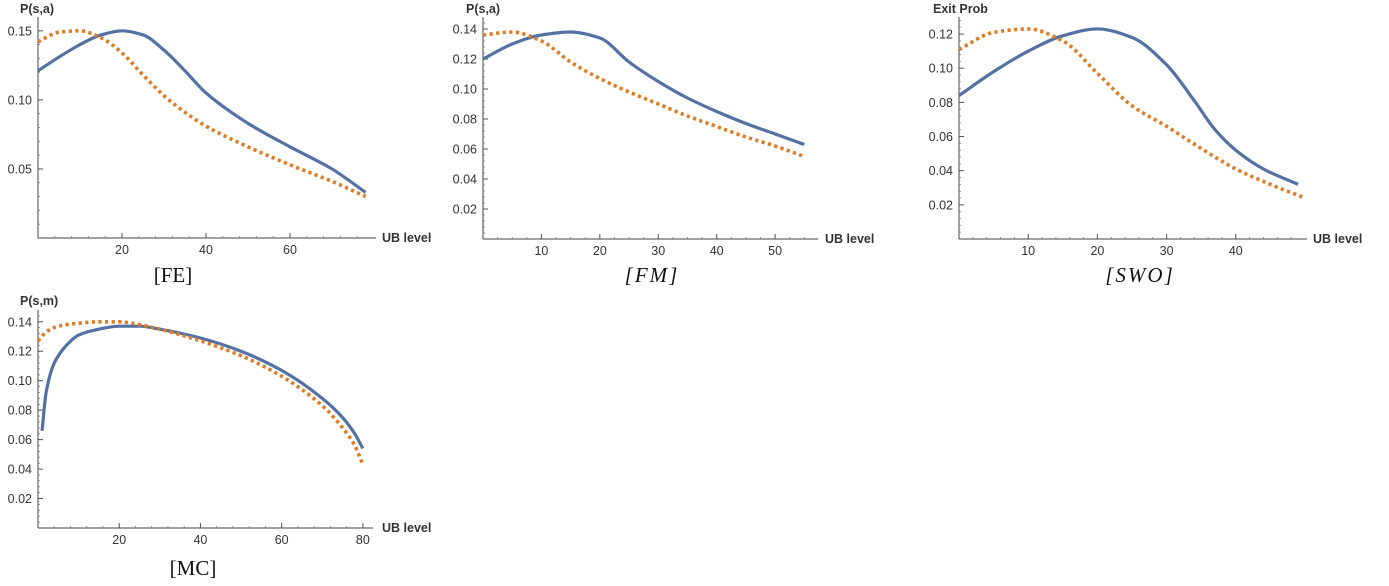 This screenshot has height=586, width=1389. What do you see at coordinates (39, 301) in the screenshot?
I see `y-axis-label: P(s,m)` at bounding box center [39, 301].